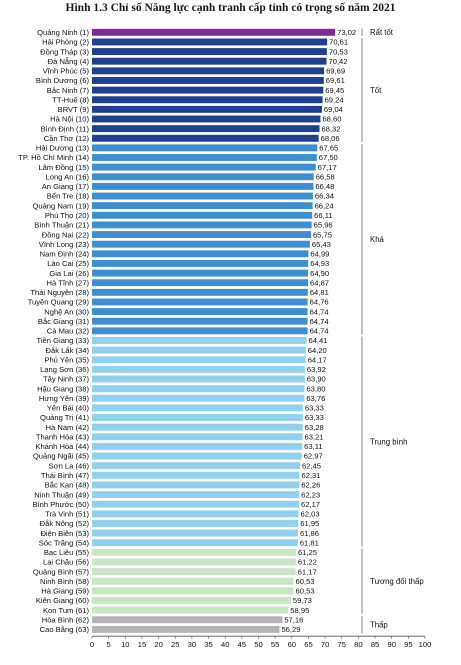  Describe the element at coordinates (342, 644) in the screenshot. I see `x-tick-label: 75` at that location.